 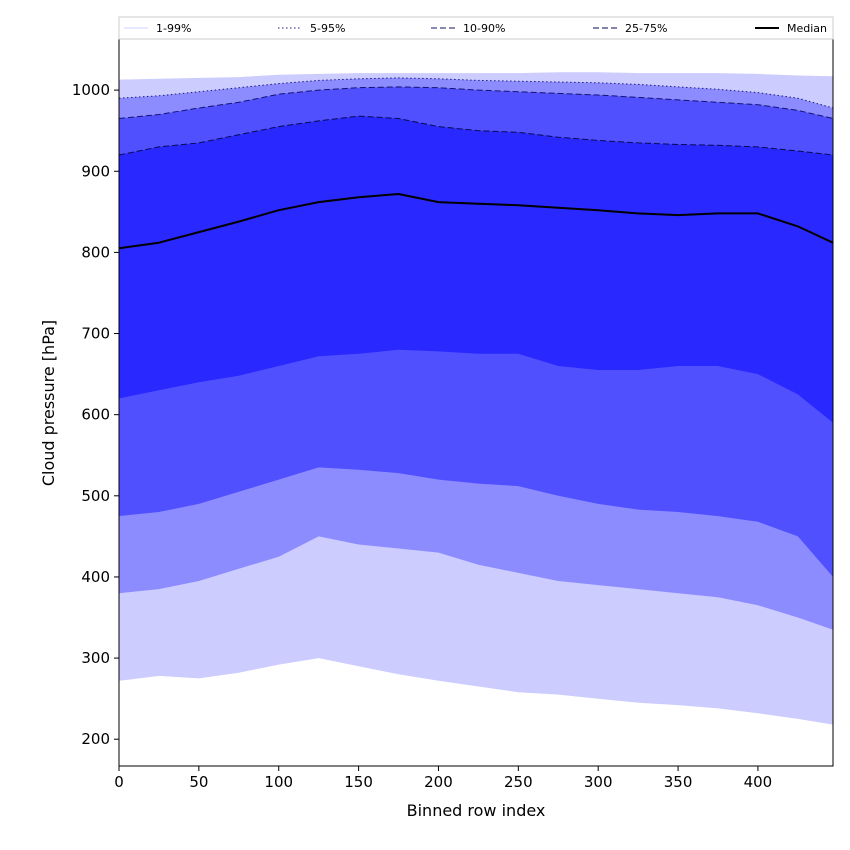 What do you see at coordinates (476, 93) in the screenshot?
I see `band-5-95pct-upper-line` at bounding box center [476, 93].